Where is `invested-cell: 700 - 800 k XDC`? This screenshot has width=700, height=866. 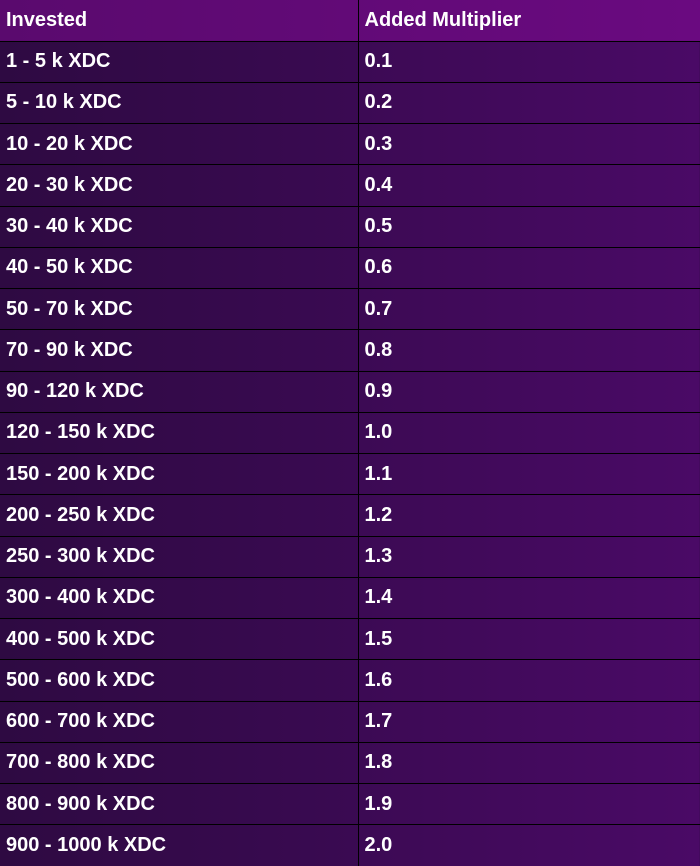
invested-cell: 700 - 800 k XDC is located at coordinates (179, 762).